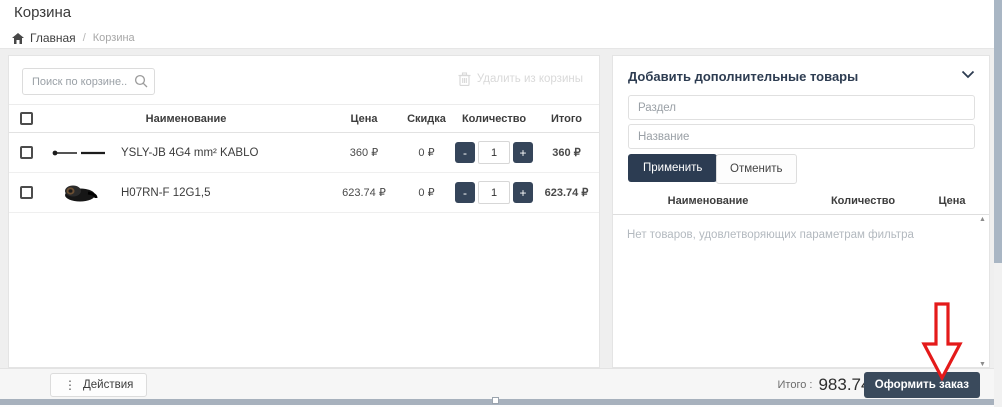  I want to click on breadcrumb-home-label: Главная, so click(53, 38).